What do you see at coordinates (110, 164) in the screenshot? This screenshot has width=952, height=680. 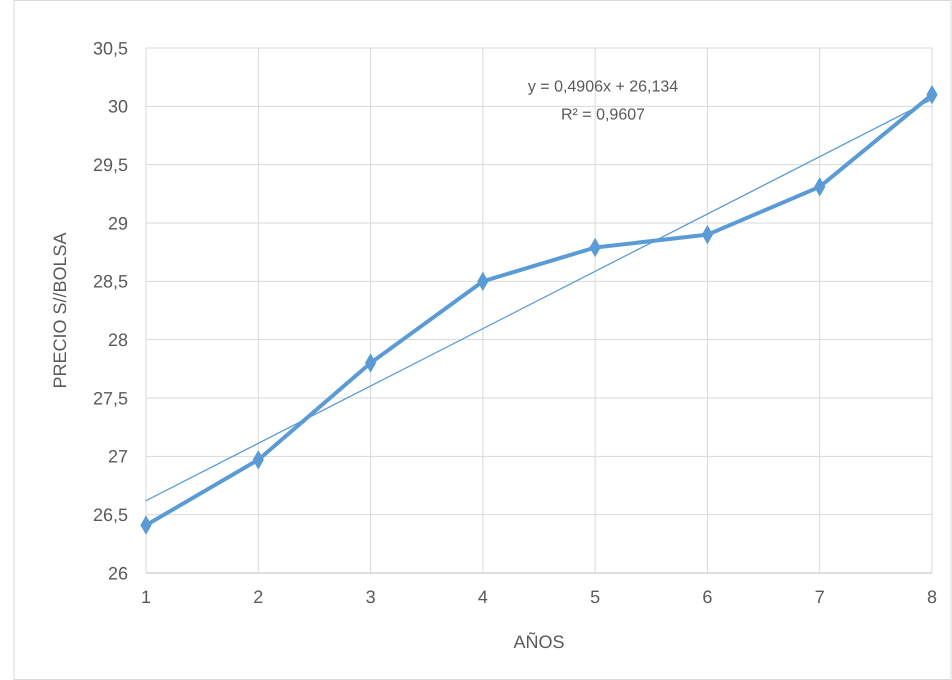 I see `y-tick-label: 29,5` at bounding box center [110, 164].